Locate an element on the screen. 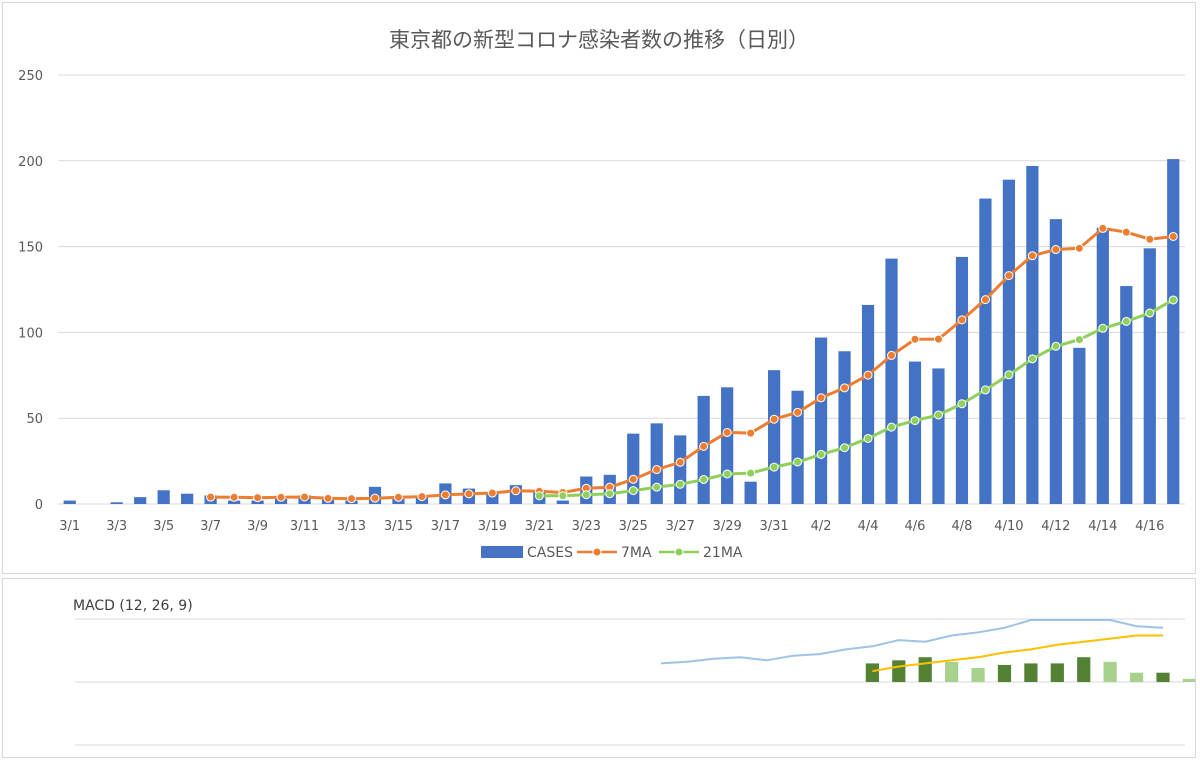 The width and height of the screenshot is (1200, 762). x-tick-label: 3/7 is located at coordinates (210, 526).